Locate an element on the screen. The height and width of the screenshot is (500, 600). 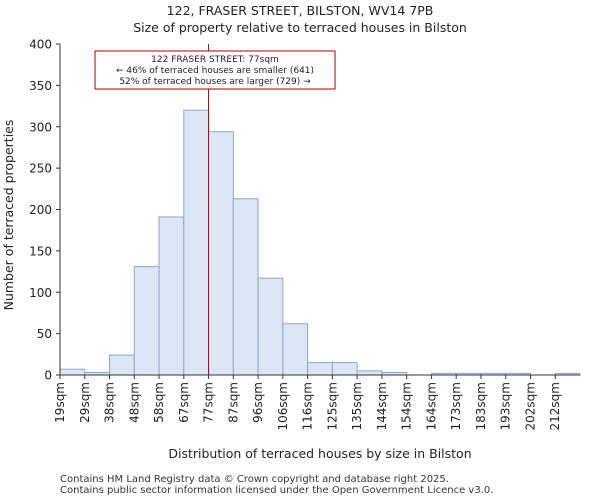
bar-87sqm is located at coordinates (245, 287).